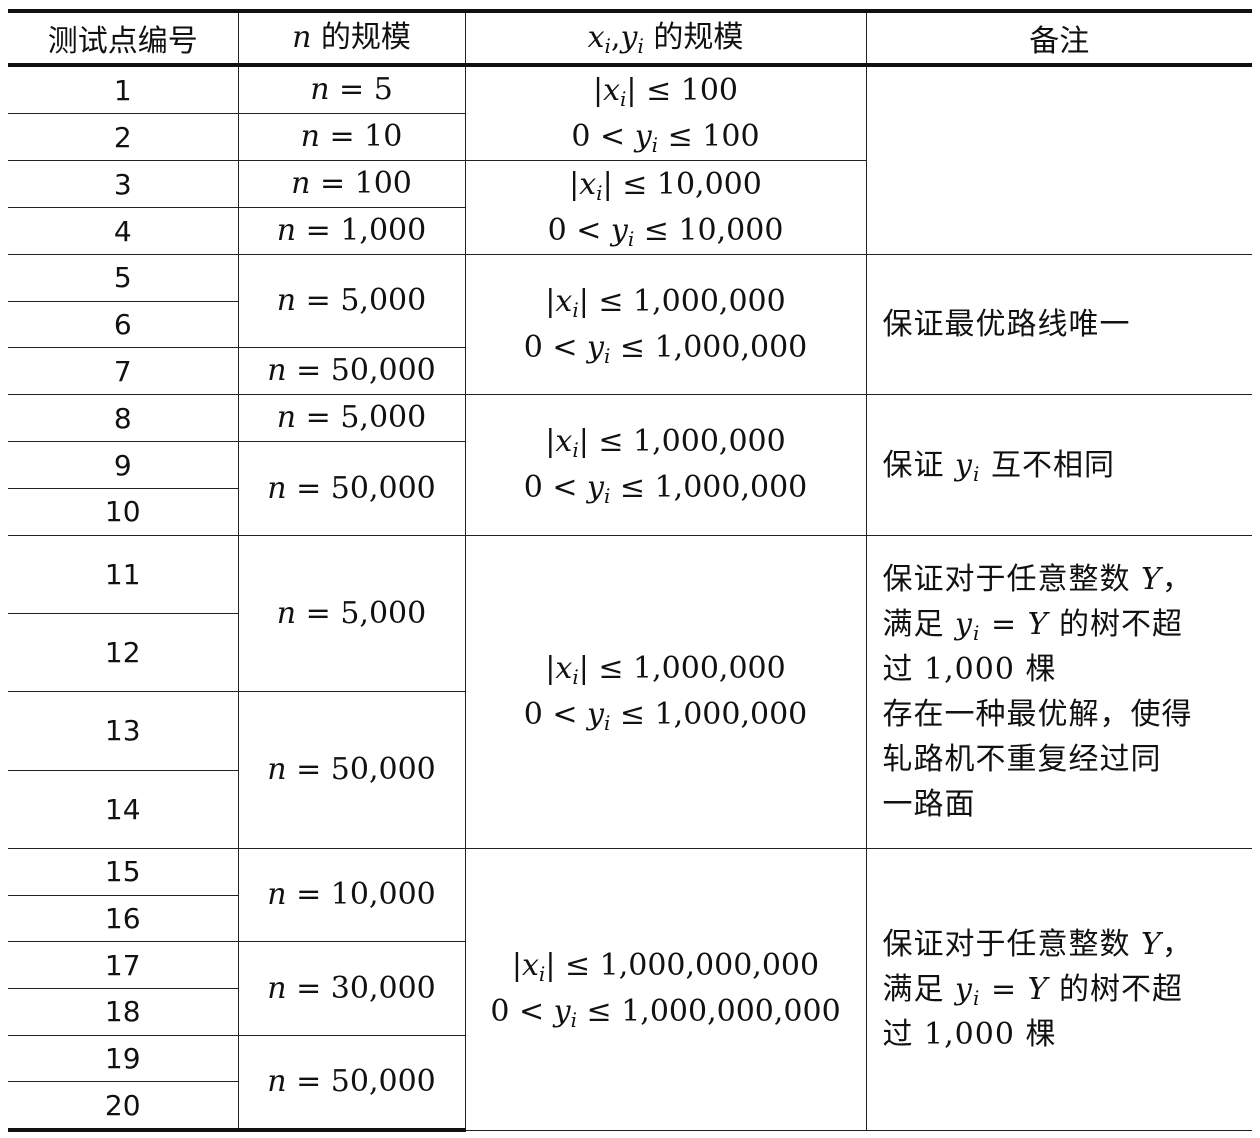  Describe the element at coordinates (123, 371) in the screenshot. I see `test-id: 7` at that location.